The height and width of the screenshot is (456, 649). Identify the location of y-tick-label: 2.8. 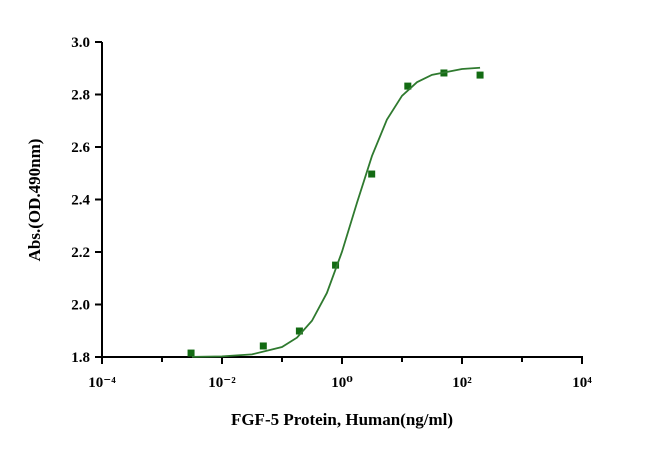
(80, 96).